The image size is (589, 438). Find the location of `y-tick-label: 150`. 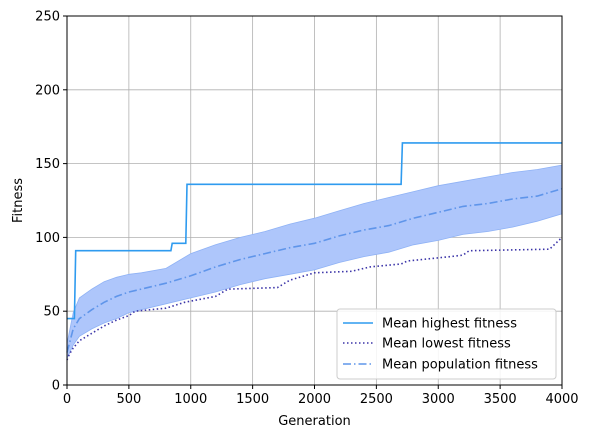

y-tick-label: 150 is located at coordinates (47, 164).